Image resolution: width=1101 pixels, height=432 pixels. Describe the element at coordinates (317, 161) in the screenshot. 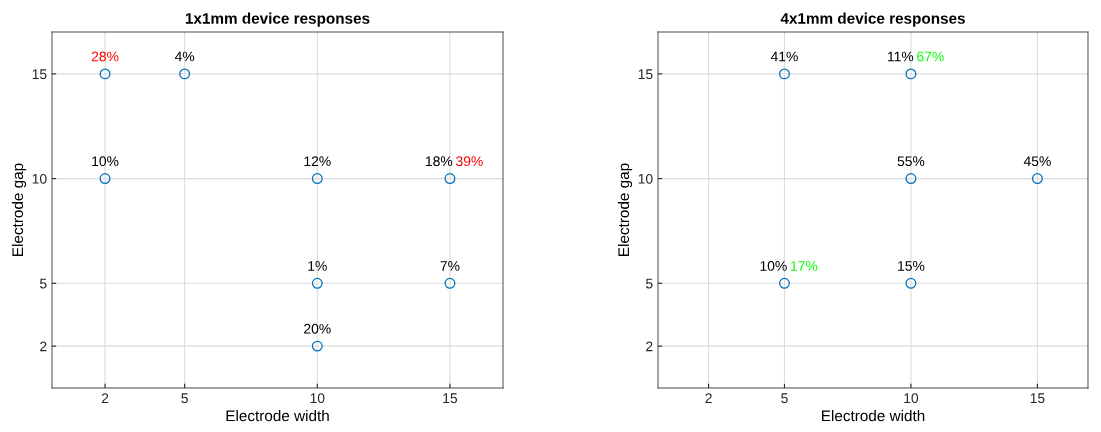

I see `annotation: 12%` at that location.